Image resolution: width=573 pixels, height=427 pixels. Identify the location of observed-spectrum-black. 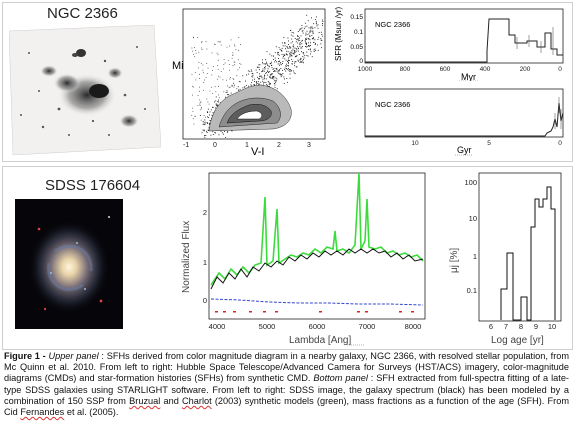
(317, 269).